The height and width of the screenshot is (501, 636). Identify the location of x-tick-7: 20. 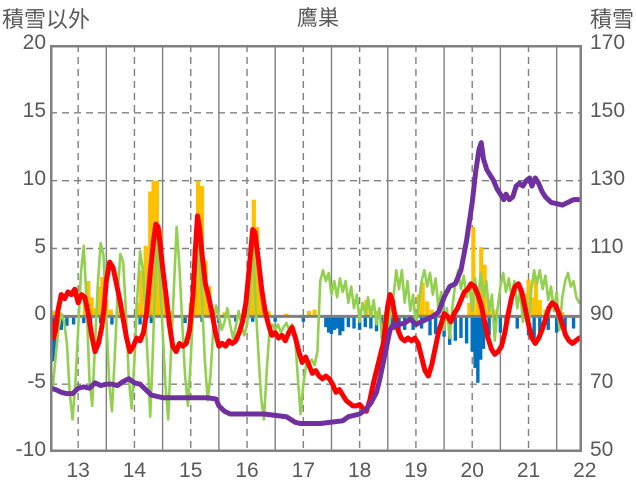
(472, 470).